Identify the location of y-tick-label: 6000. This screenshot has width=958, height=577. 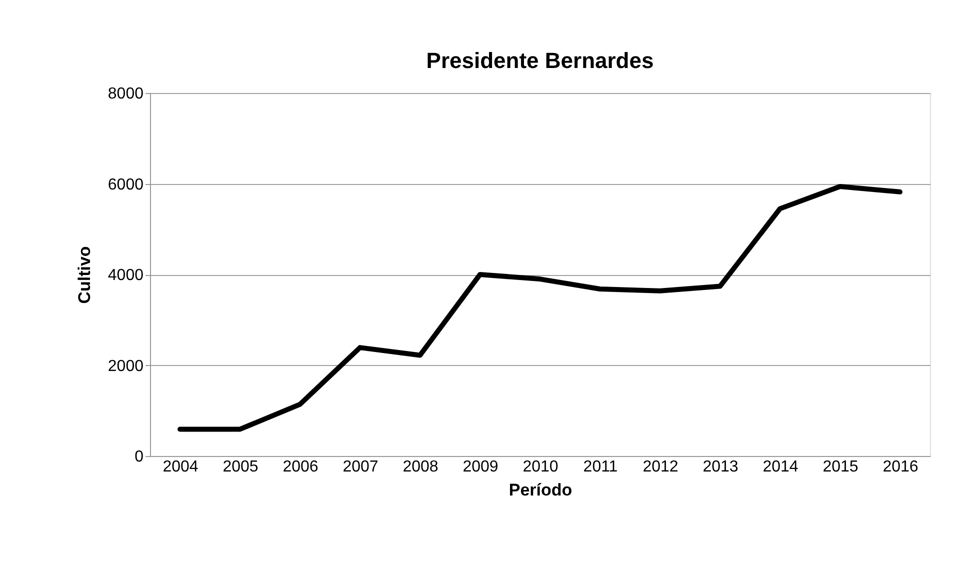
(126, 185).